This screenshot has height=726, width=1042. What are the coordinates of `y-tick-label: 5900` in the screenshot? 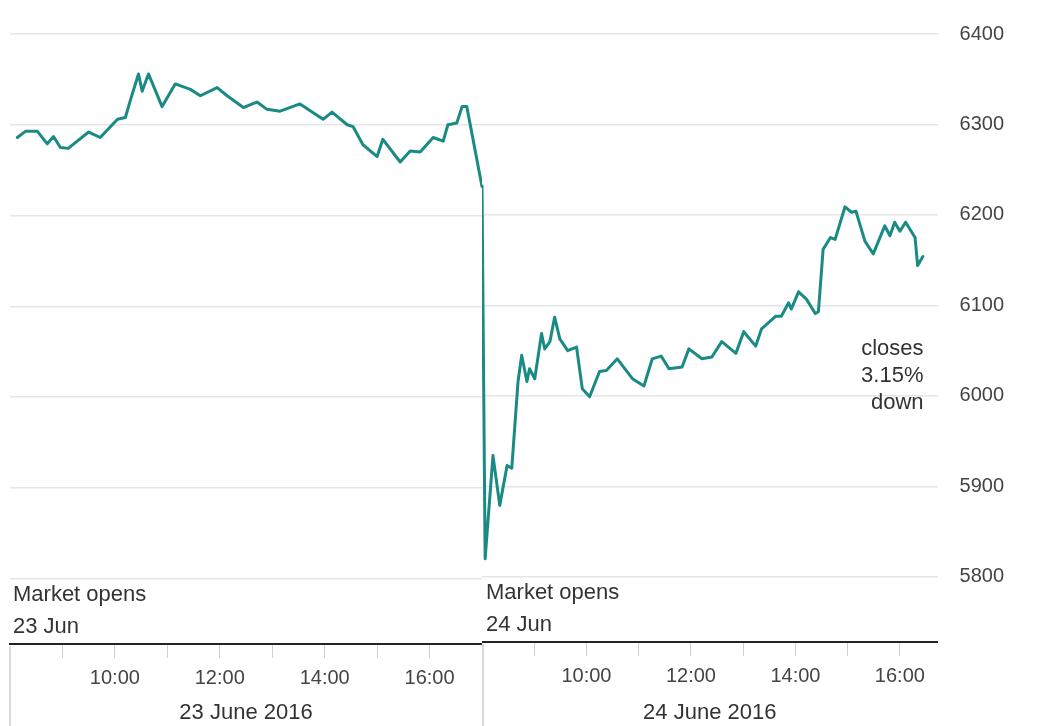 It's located at (982, 484).